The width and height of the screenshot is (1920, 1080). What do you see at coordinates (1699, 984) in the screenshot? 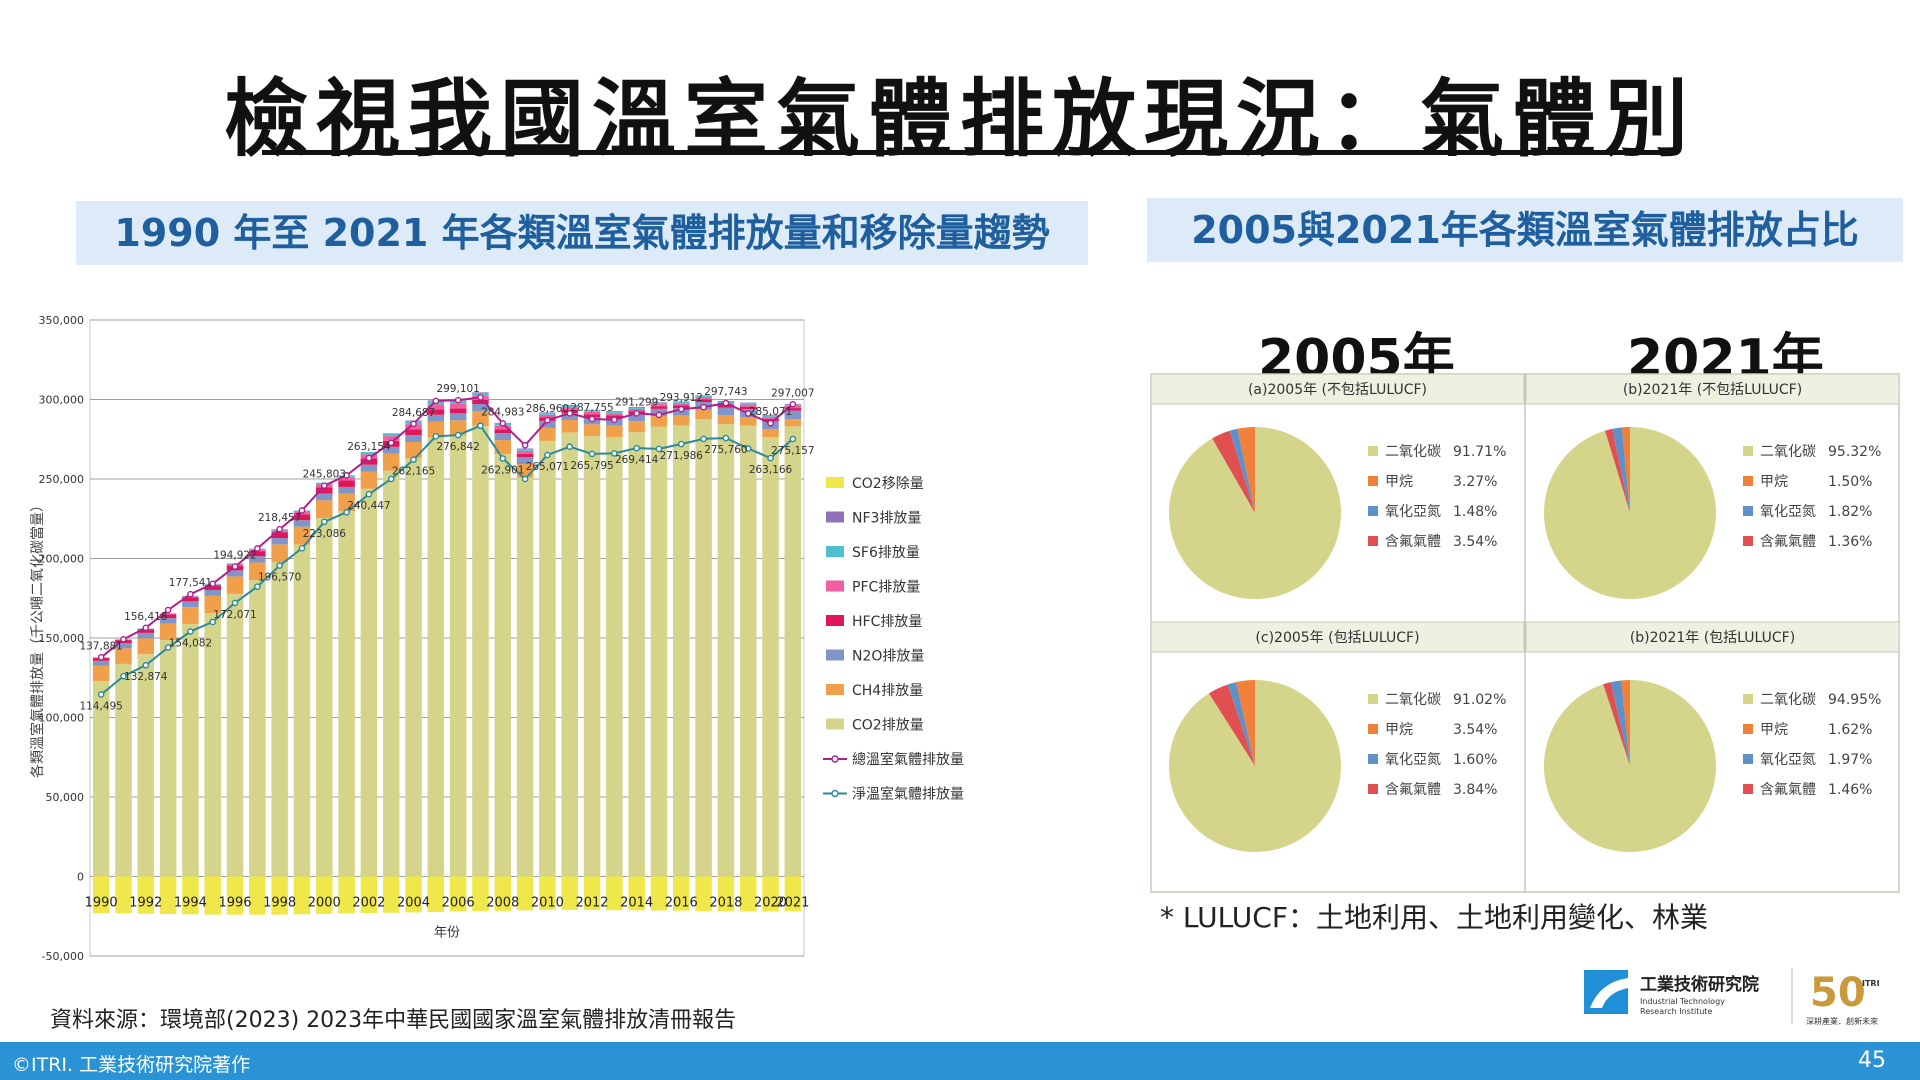
I see `itri-logo-name: 工業技術研究院` at bounding box center [1699, 984].